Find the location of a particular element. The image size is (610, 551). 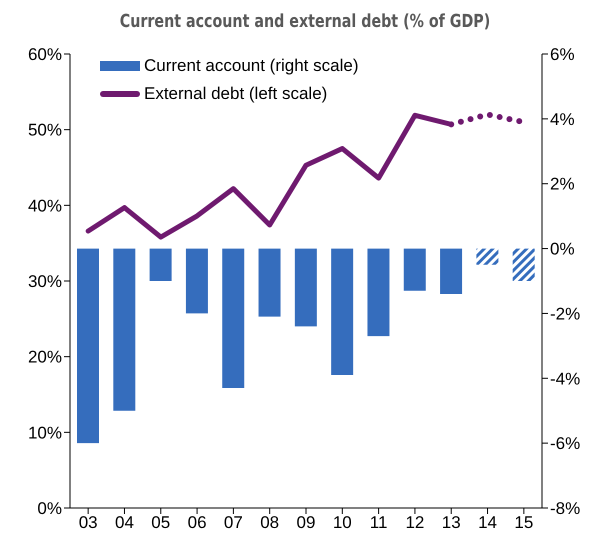

legend-label: External debt (left scale) is located at coordinates (236, 94).